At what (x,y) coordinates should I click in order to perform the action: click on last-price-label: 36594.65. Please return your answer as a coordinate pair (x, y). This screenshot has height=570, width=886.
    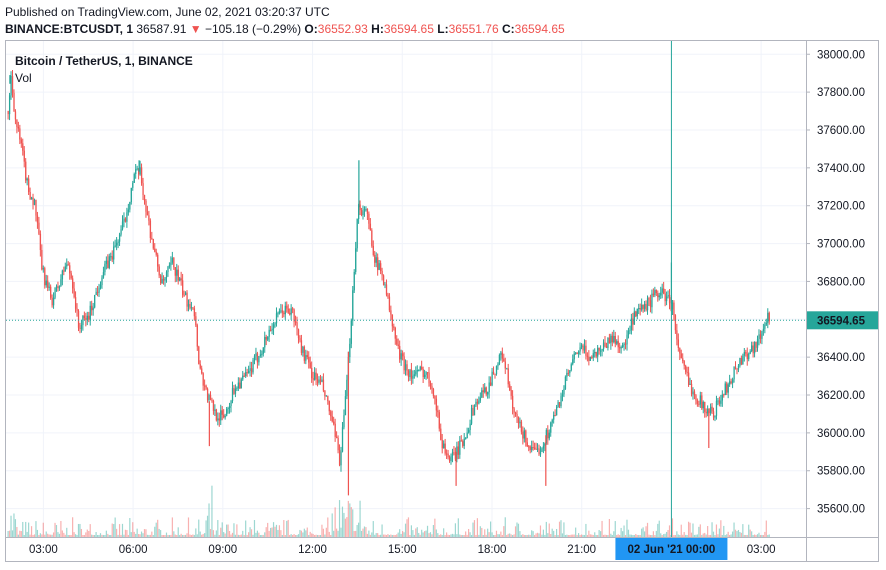
    Looking at the image, I should click on (841, 321).